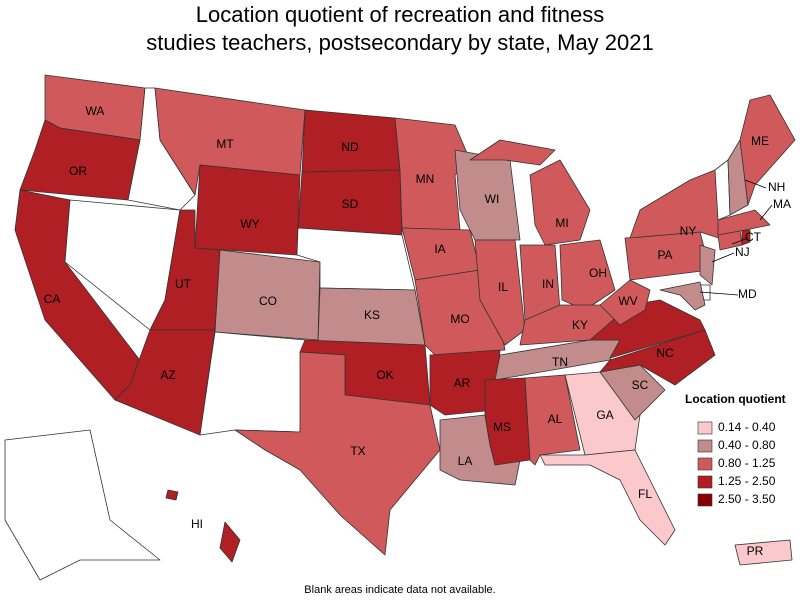 This screenshot has height=600, width=800. What do you see at coordinates (747, 427) in the screenshot?
I see `legend-label: 0.14 - 0.40` at bounding box center [747, 427].